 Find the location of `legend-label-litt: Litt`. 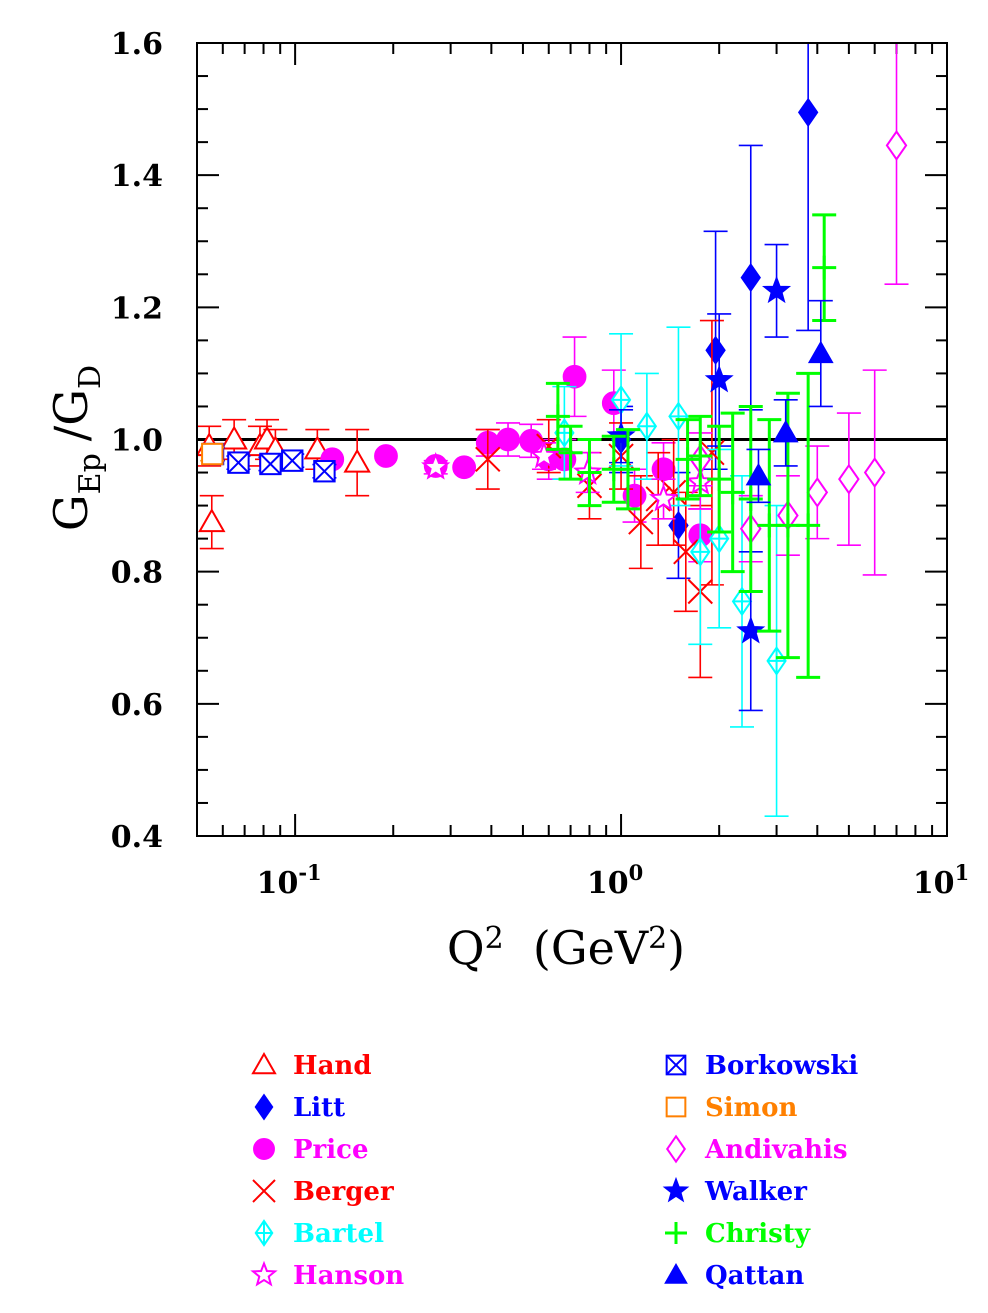

legend-label-litt: Litt is located at coordinates (319, 1108).